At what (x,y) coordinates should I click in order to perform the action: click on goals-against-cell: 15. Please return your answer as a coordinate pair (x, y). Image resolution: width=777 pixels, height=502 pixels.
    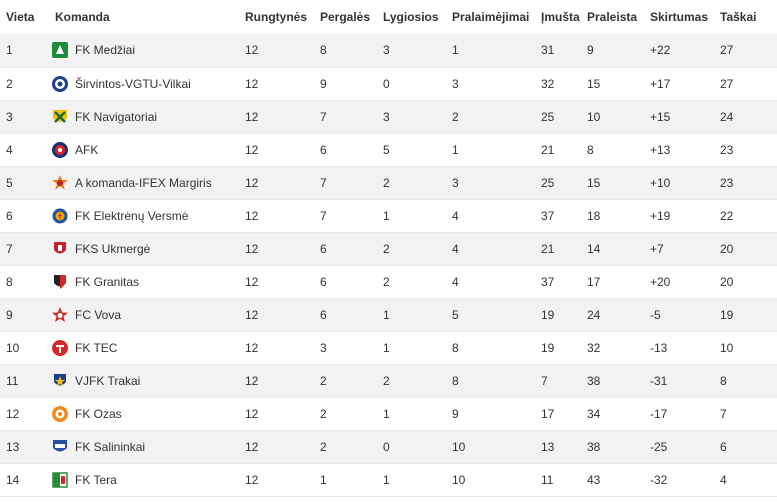
    Looking at the image, I should click on (612, 84).